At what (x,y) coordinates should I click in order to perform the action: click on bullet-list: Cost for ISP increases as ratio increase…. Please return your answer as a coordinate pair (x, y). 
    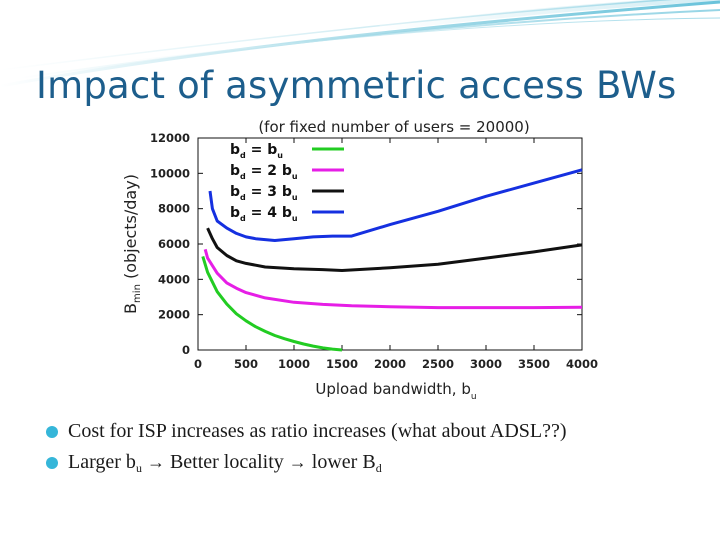
    Looking at the image, I should click on (306, 447).